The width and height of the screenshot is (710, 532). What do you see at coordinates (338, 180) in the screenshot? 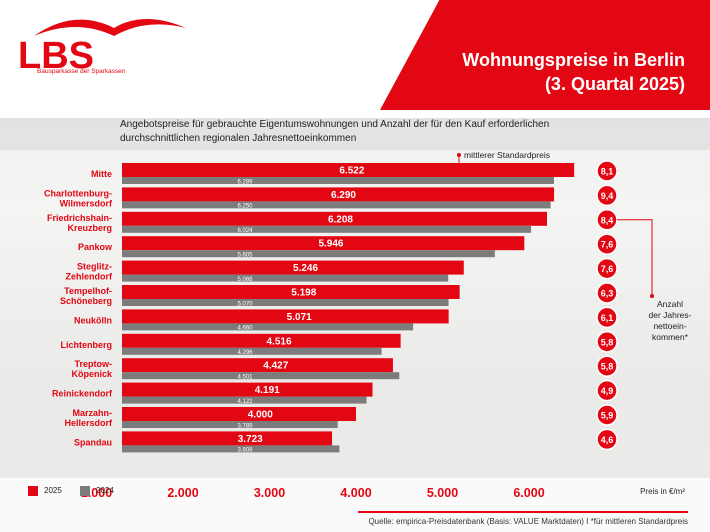
I see `bar-2024-mitte` at bounding box center [338, 180].